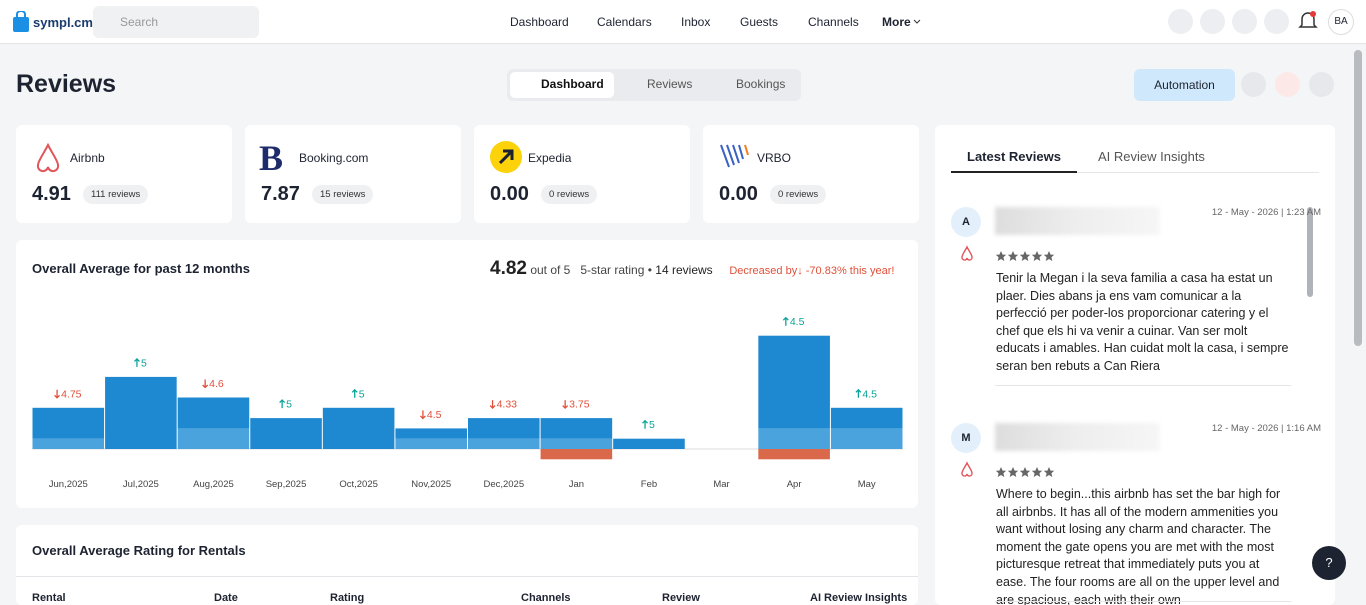 The height and width of the screenshot is (605, 1366). I want to click on channel-name: Expedia, so click(550, 158).